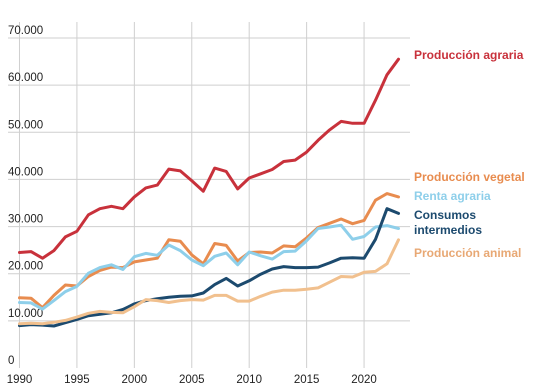 This screenshot has height=387, width=555. What do you see at coordinates (445, 215) in the screenshot?
I see `label-consumos-line1: Consumos` at bounding box center [445, 215].